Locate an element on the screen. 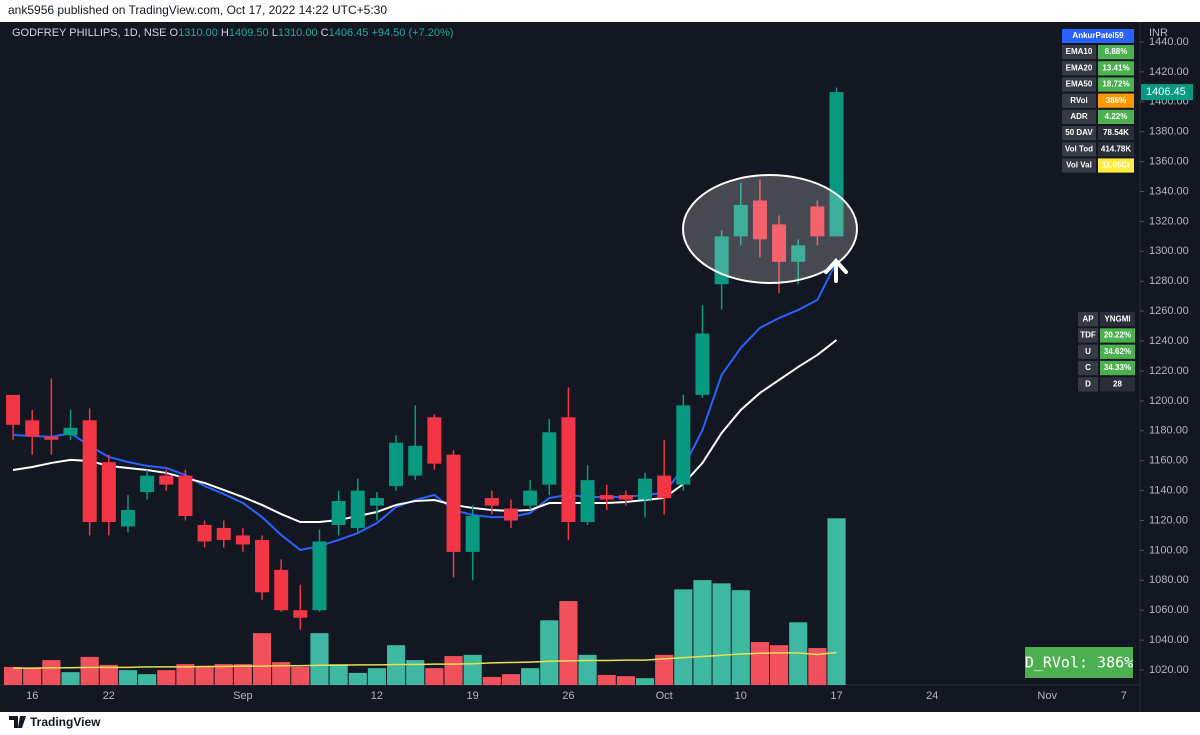 Image resolution: width=1200 pixels, height=735 pixels. table-value: 414.78K is located at coordinates (1116, 148).